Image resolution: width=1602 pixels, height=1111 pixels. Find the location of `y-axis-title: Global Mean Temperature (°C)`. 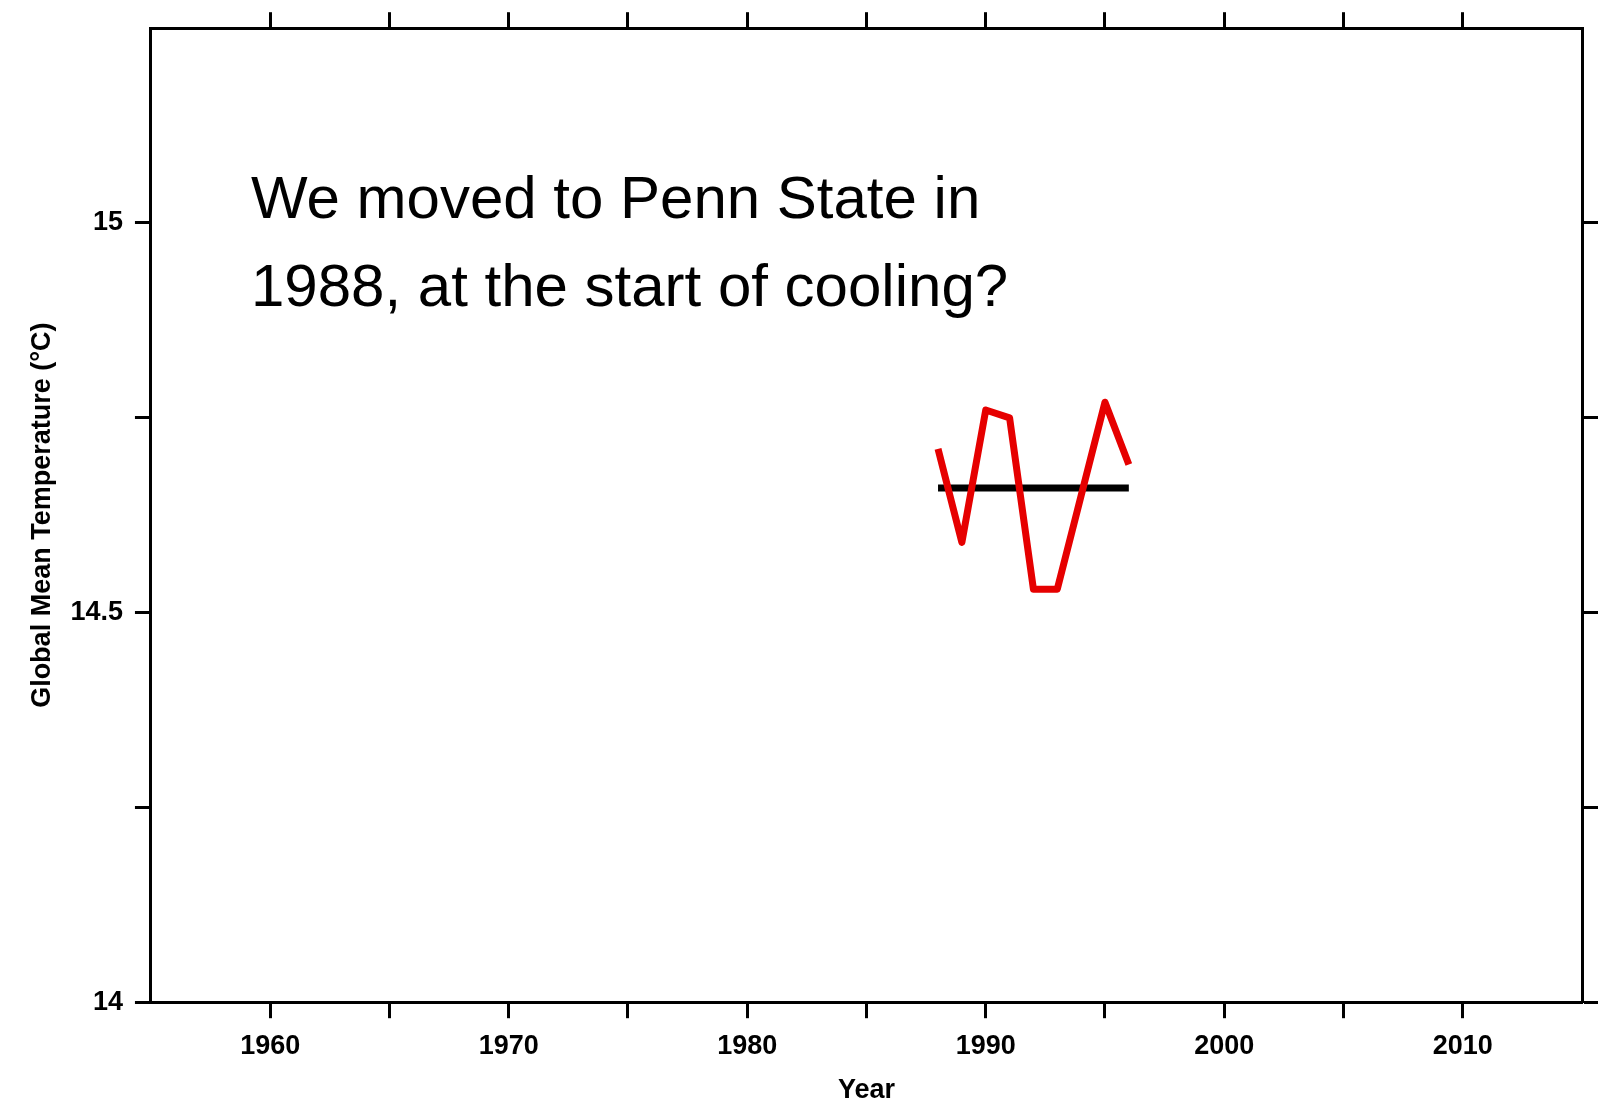

y-axis-title: Global Mean Temperature (°C) is located at coordinates (40, 515).